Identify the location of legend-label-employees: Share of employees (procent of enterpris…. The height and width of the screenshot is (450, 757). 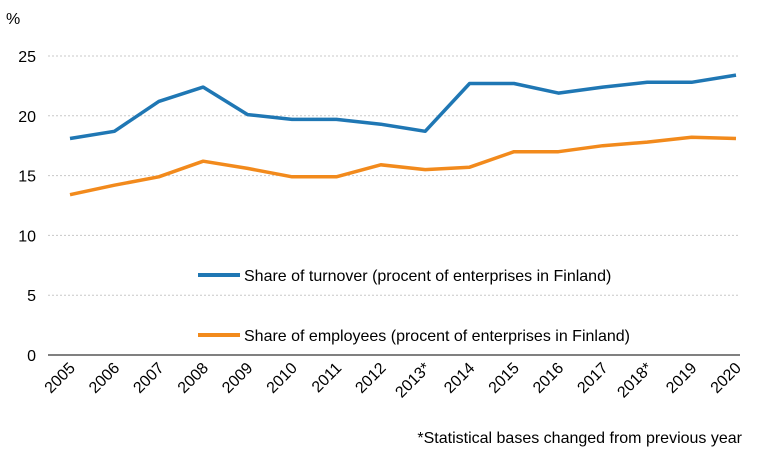
(437, 336).